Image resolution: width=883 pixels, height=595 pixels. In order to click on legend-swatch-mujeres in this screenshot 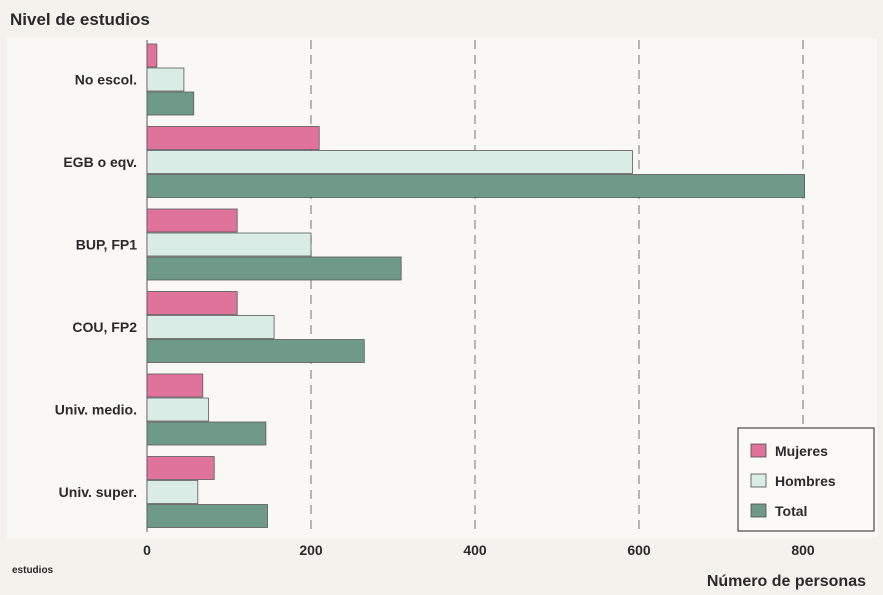, I will do `click(758, 450)`.